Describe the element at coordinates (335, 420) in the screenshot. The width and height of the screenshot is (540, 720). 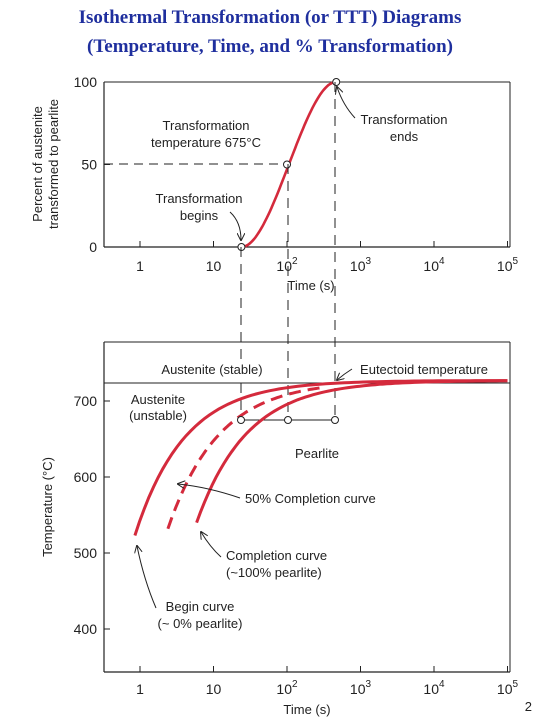
I see `isotherm-end-marker` at that location.